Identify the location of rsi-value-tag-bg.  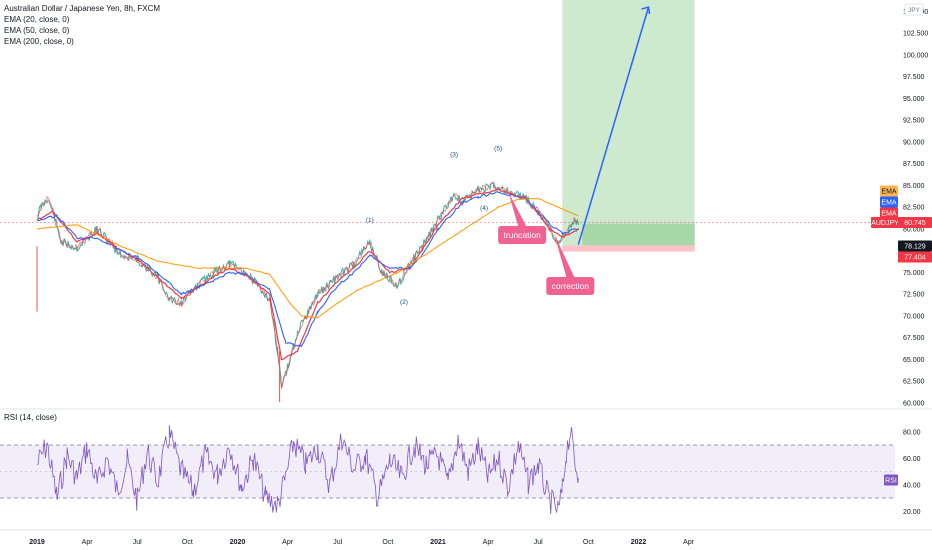
(891, 480).